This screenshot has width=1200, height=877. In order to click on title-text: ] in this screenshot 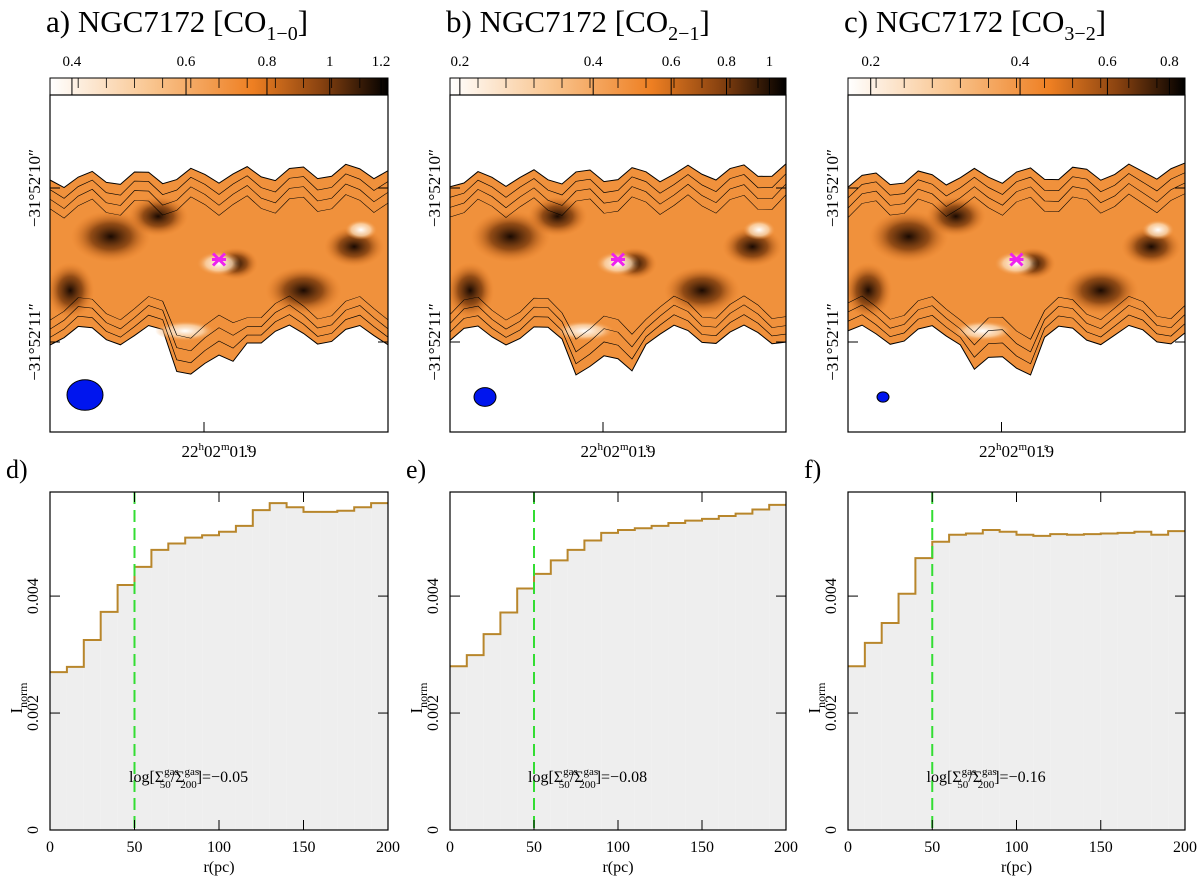, I will do `click(704, 21)`.